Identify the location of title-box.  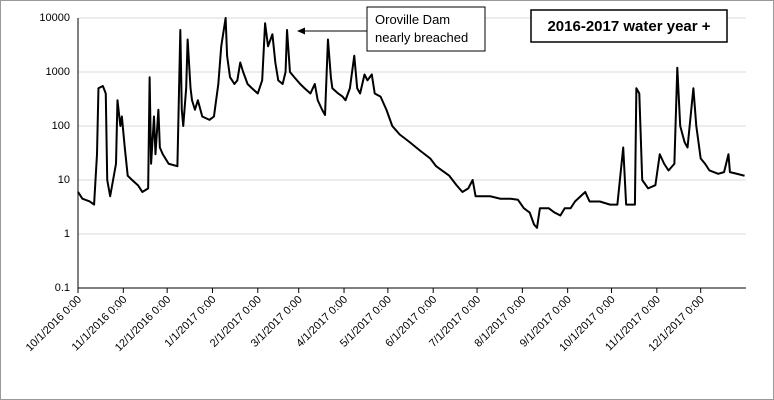
(629, 26).